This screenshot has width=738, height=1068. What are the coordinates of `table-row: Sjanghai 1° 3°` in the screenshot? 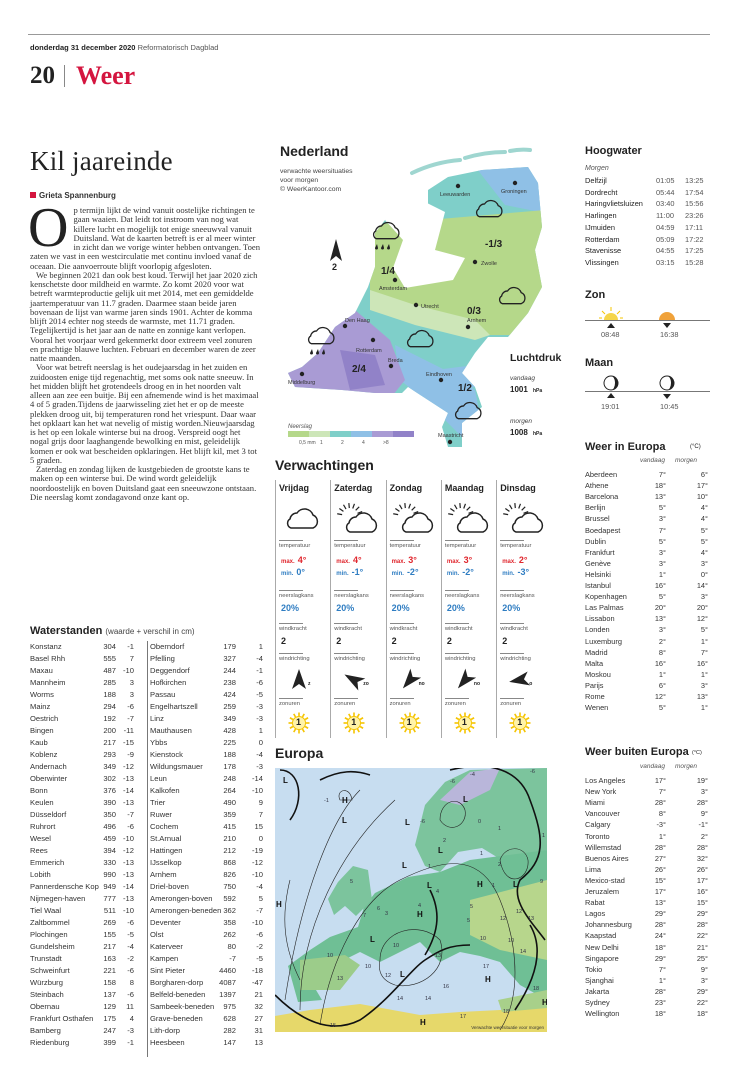 It's located at (647, 980).